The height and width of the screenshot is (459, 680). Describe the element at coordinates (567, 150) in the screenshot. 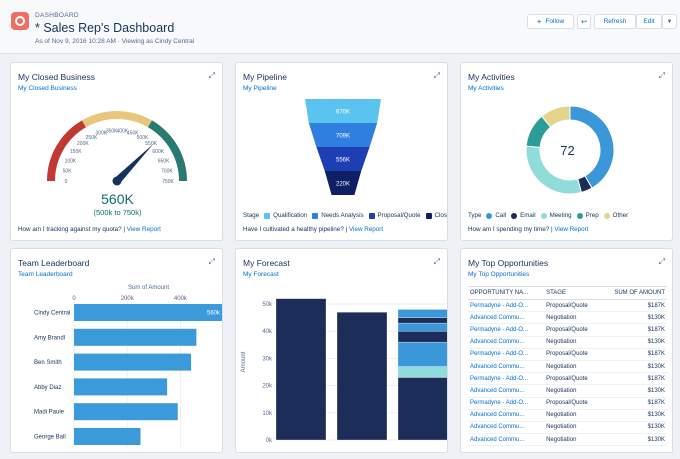

I see `donut-center-value: 72` at that location.